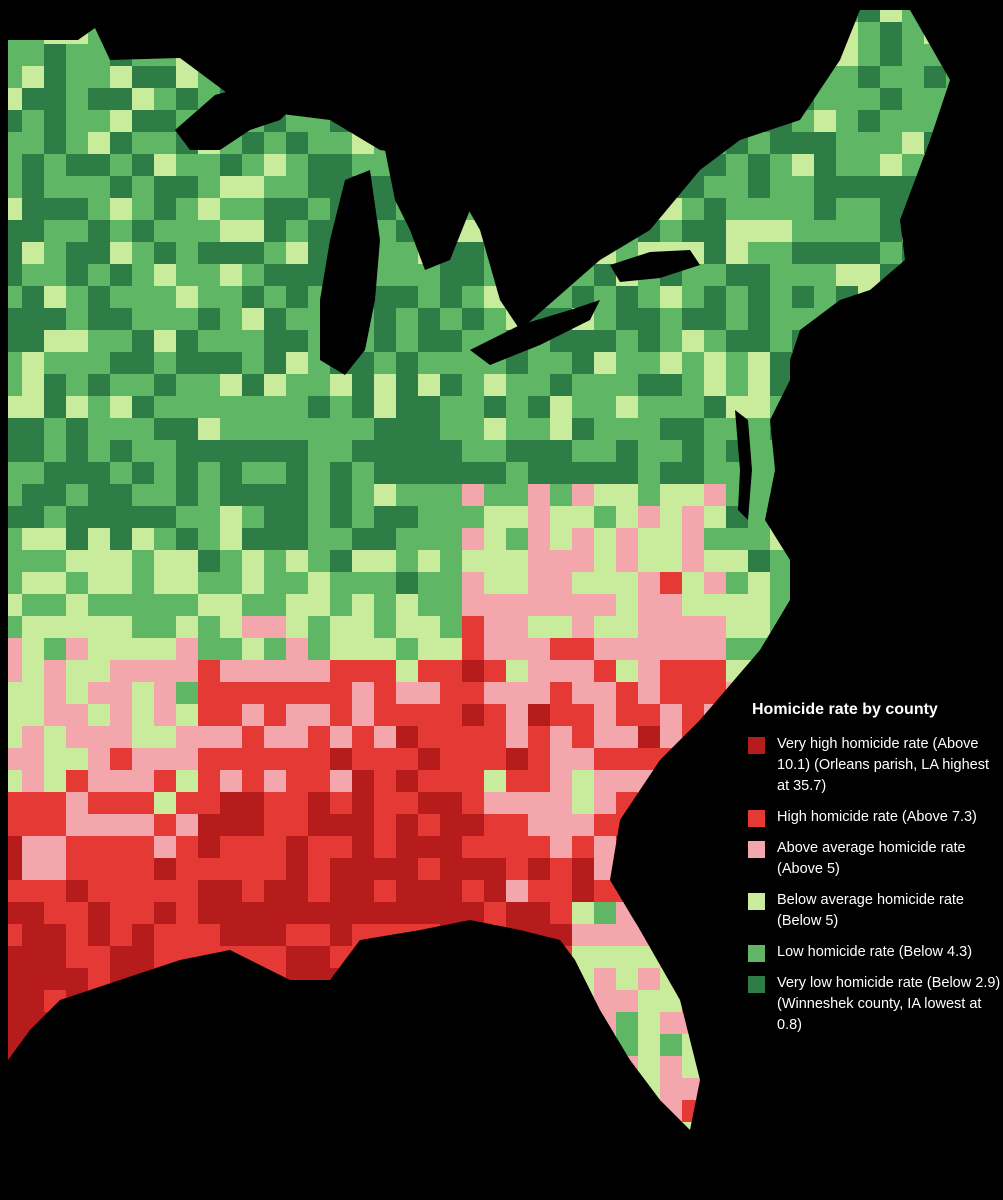 The image size is (1003, 1200). What do you see at coordinates (871, 858) in the screenshot?
I see `legend-label: Above average homicide rate (Above 5)` at bounding box center [871, 858].